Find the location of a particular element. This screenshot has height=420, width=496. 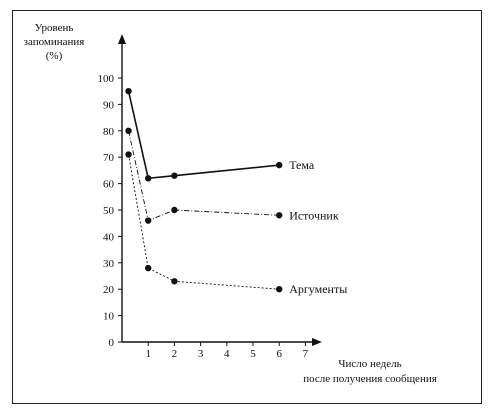

y-tick-label: 40 is located at coordinates (109, 237).